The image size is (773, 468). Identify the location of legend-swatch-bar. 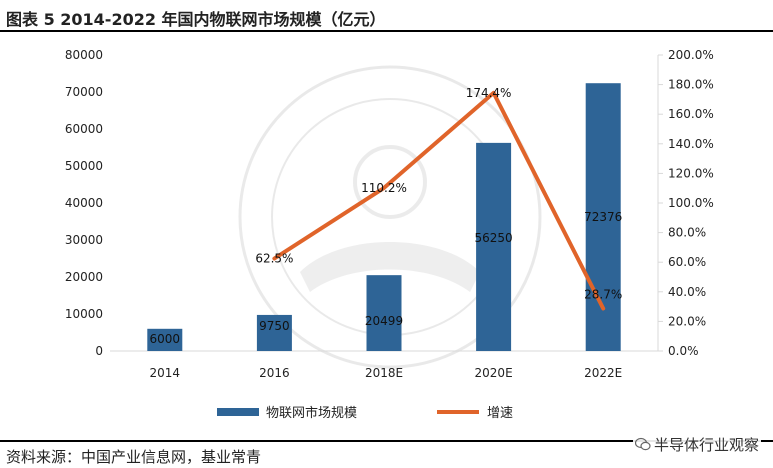
(238, 412).